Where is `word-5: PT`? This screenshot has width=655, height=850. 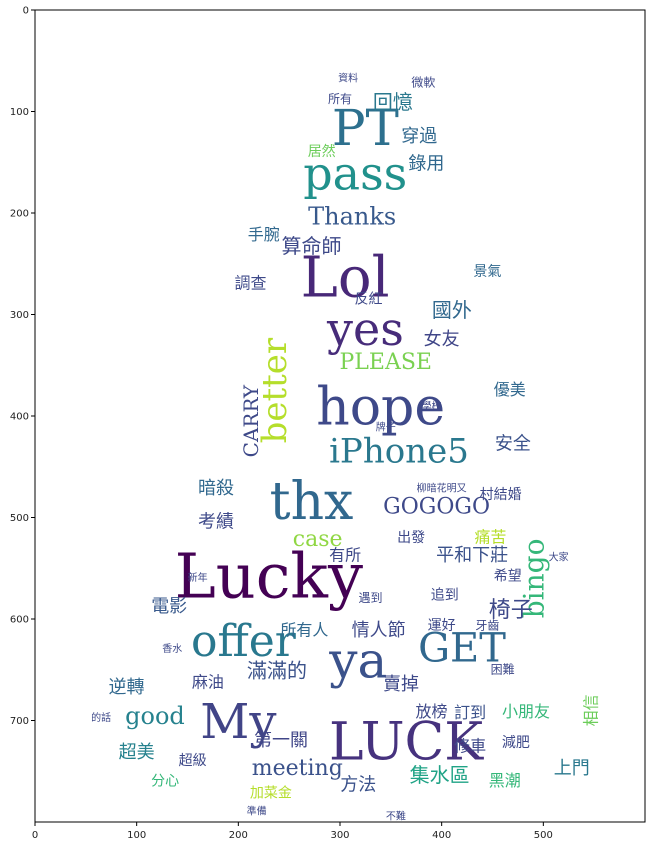 word-5: PT is located at coordinates (365, 128).